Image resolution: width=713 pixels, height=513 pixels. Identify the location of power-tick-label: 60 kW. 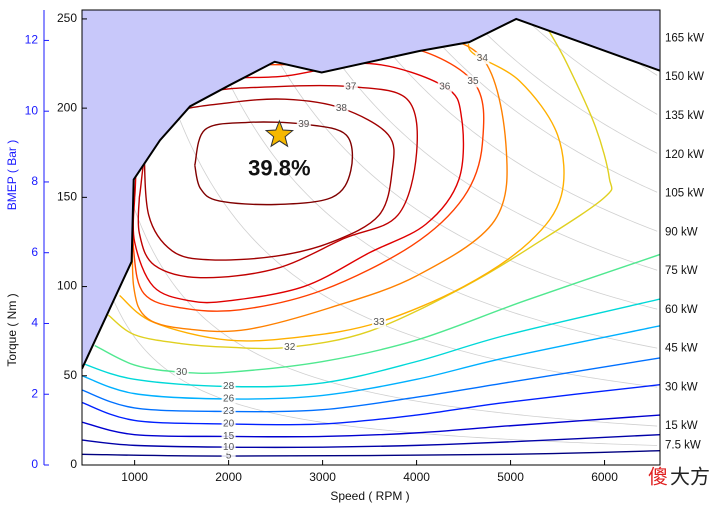
(681, 310).